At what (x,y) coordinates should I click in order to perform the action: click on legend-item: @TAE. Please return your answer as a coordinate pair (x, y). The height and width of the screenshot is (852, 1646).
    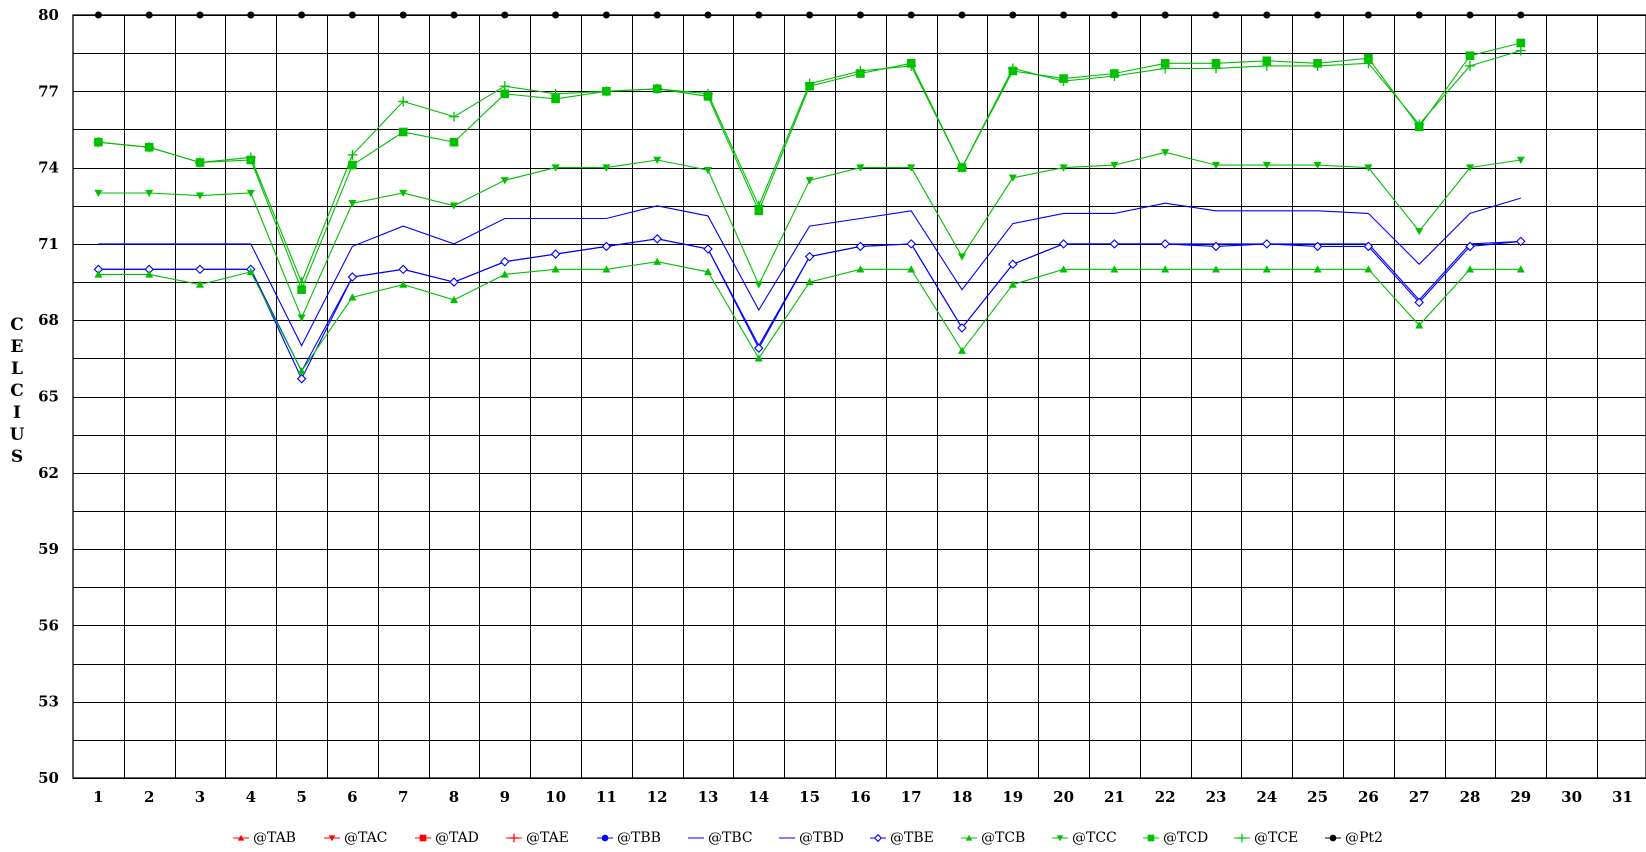
    Looking at the image, I should click on (537, 838).